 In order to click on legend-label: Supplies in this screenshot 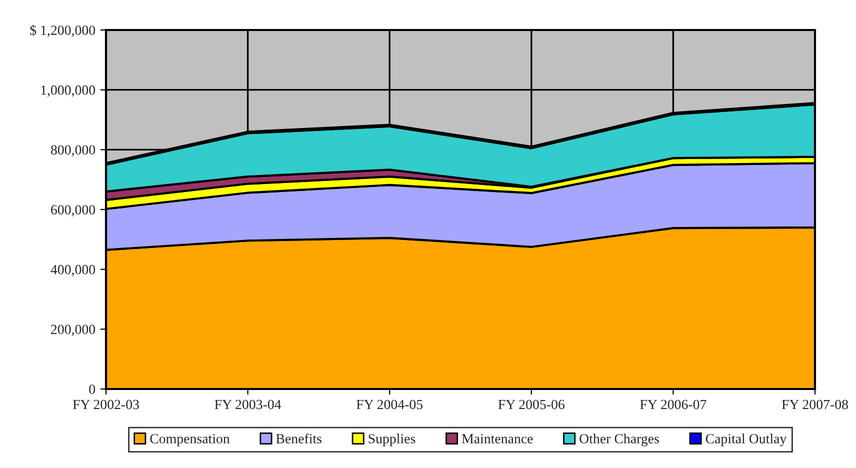, I will do `click(392, 440)`.